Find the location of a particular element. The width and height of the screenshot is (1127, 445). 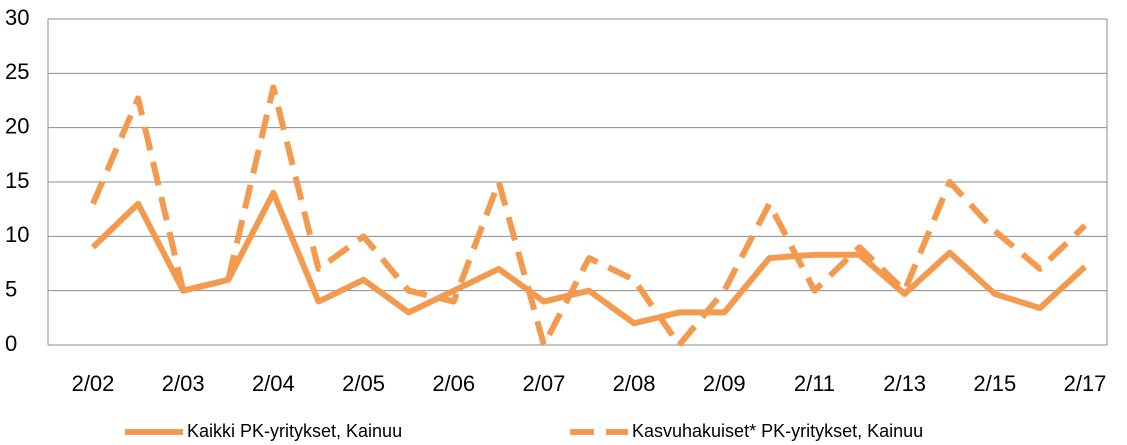

legend-label: Kasvuhakuiset* PK-yritykset, Kainuu is located at coordinates (777, 431).